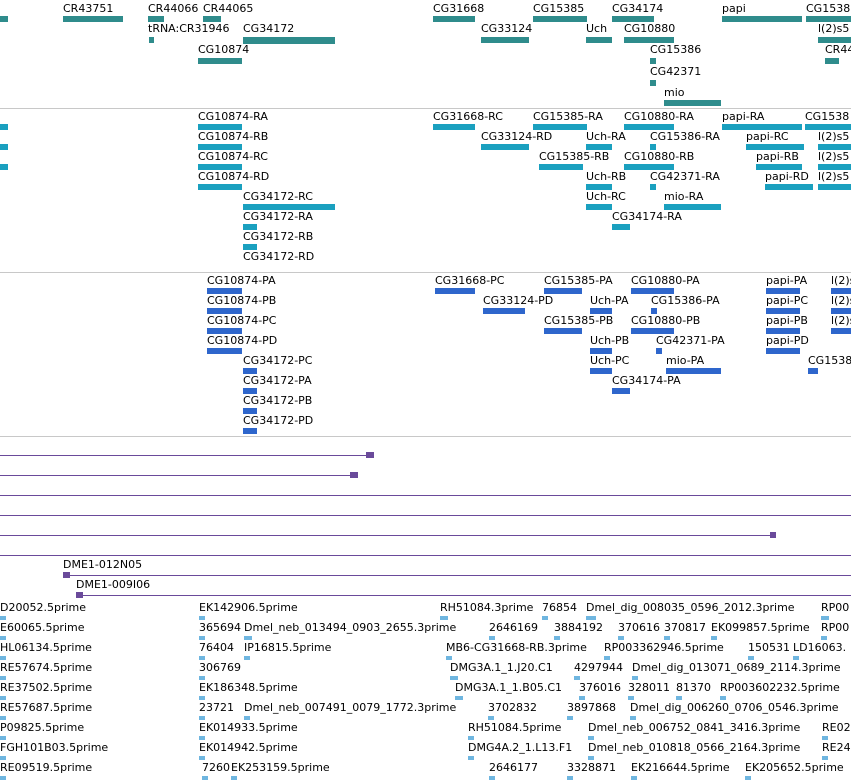 This screenshot has width=851, height=784. Describe the element at coordinates (520, 747) in the screenshot. I see `est-label: DMG4A.2_1.L13.F1` at that location.